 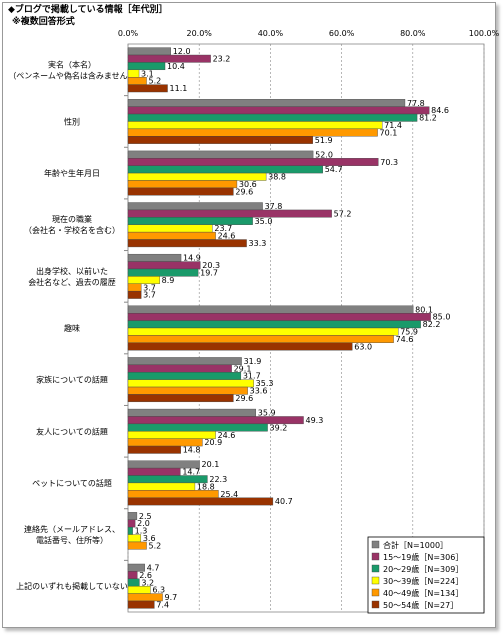 What do you see at coordinates (334, 169) in the screenshot?
I see `value-label: 54.7` at bounding box center [334, 169].